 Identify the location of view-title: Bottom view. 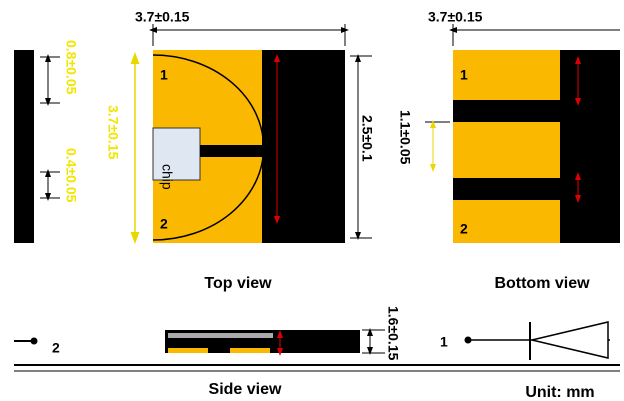
(542, 283).